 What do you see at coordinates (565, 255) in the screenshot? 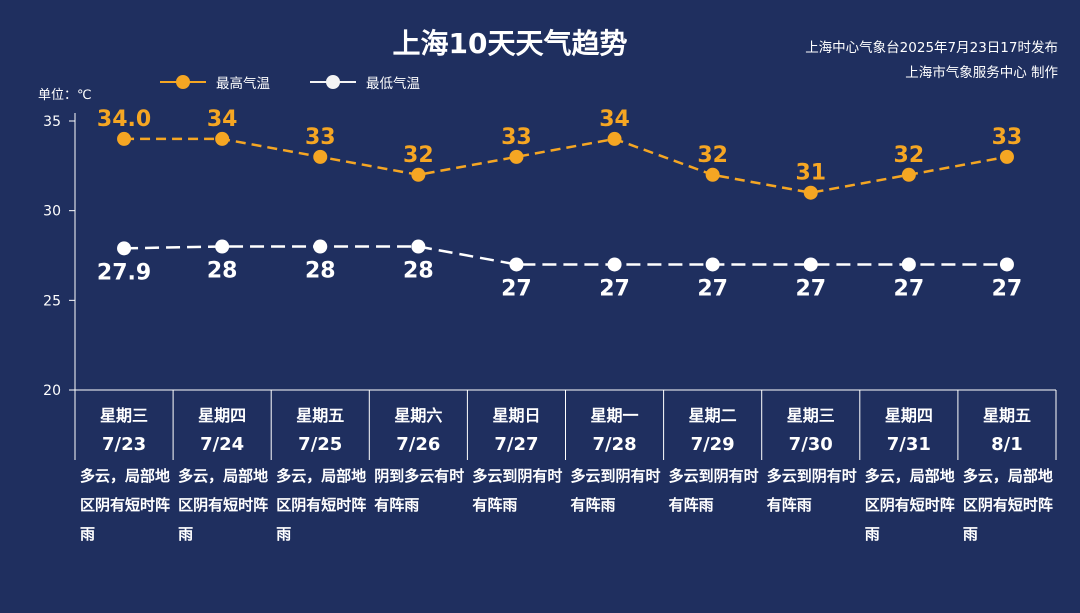
I see `low-series-line` at bounding box center [565, 255].